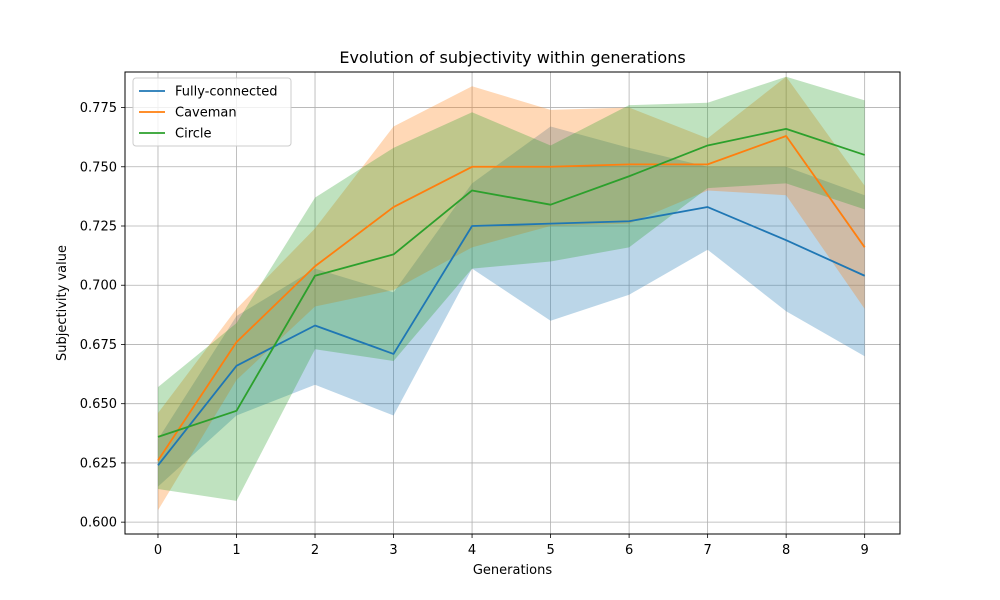  What do you see at coordinates (513, 570) in the screenshot?
I see `x-axis-title: Generations` at bounding box center [513, 570].